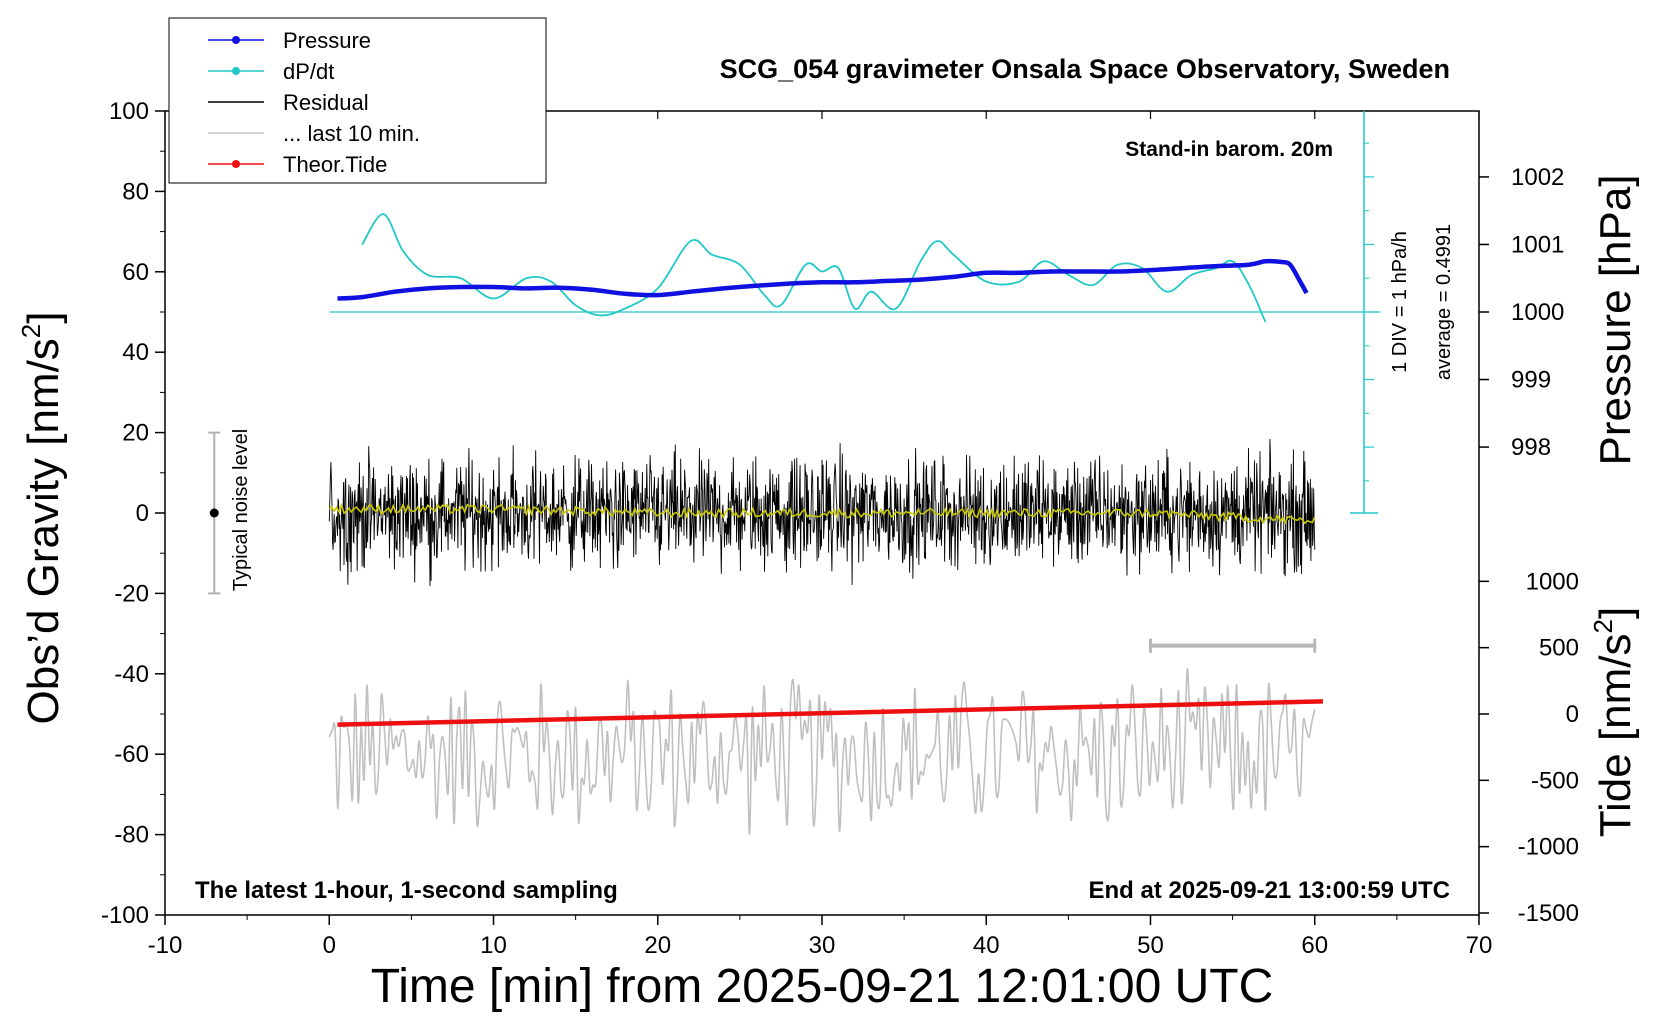 The width and height of the screenshot is (1660, 1020). I want to click on y-axis-label-tide: Tide [nm/s2], so click(1614, 722).